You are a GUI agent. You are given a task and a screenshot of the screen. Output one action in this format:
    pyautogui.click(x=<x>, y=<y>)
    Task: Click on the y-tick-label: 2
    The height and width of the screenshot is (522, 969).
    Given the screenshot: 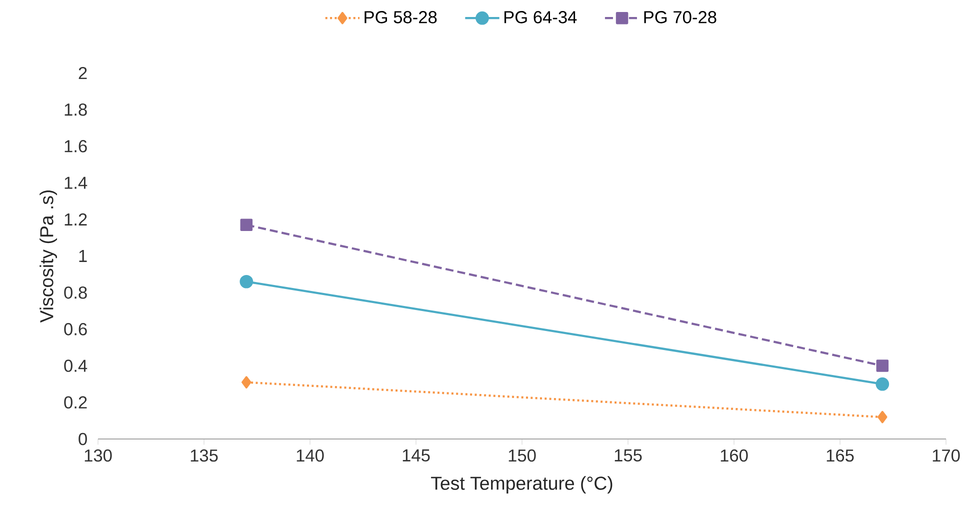 What is the action you would take?
    pyautogui.click(x=82, y=73)
    